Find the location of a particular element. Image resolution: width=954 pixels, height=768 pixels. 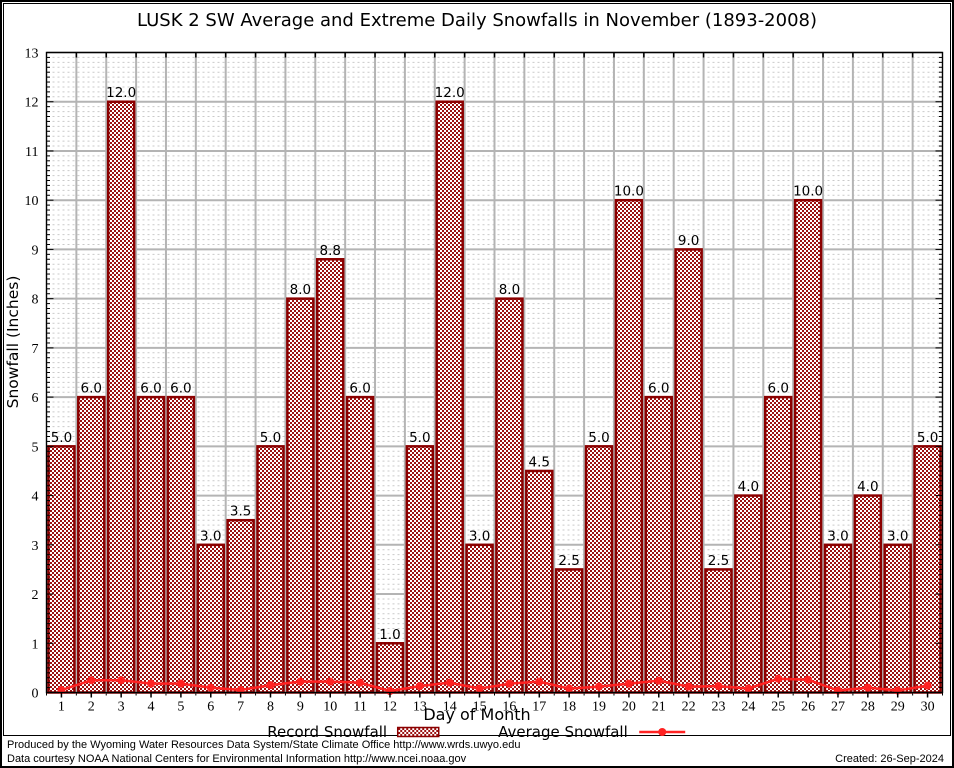

svg-text: 21 is located at coordinates (659, 707).